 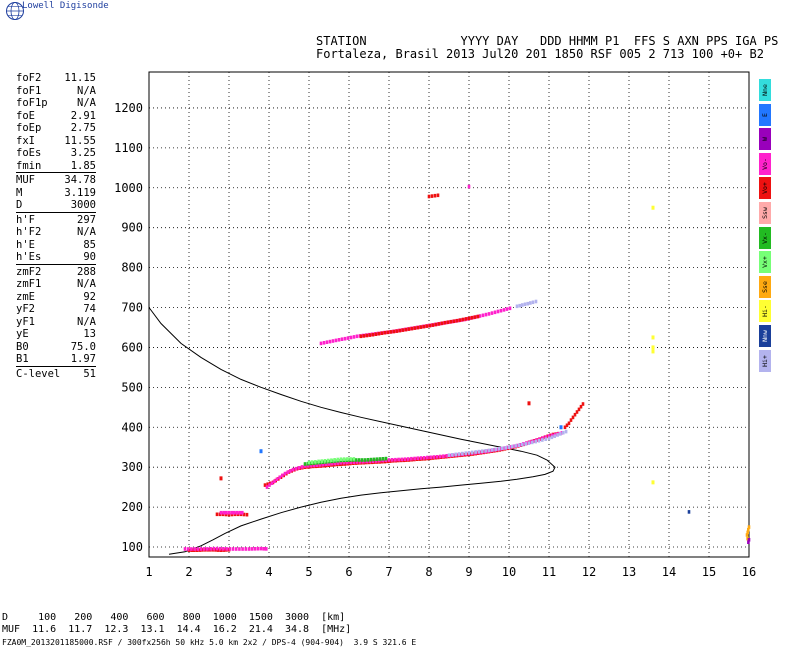 I want to click on param-separator, so click(x=56, y=172).